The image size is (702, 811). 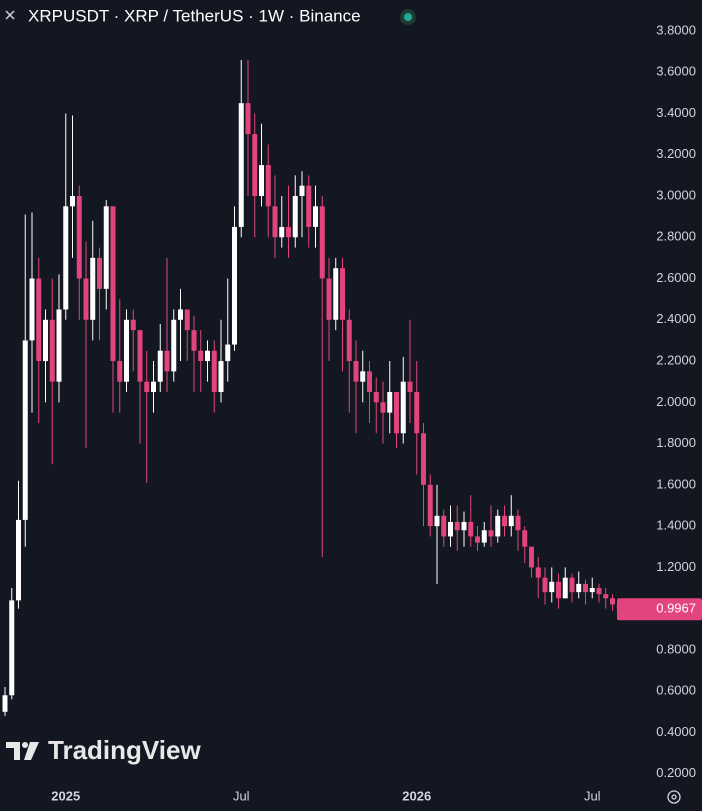 I want to click on close-icon, so click(x=10, y=15).